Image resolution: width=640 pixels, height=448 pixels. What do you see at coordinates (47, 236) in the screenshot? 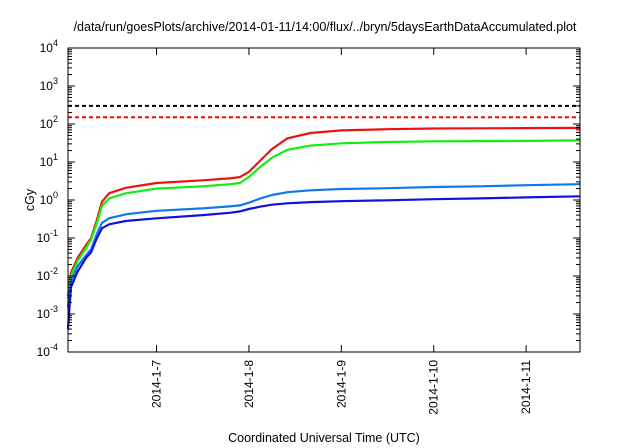
I see `y-tick-label: 10⁻¹` at bounding box center [47, 236].